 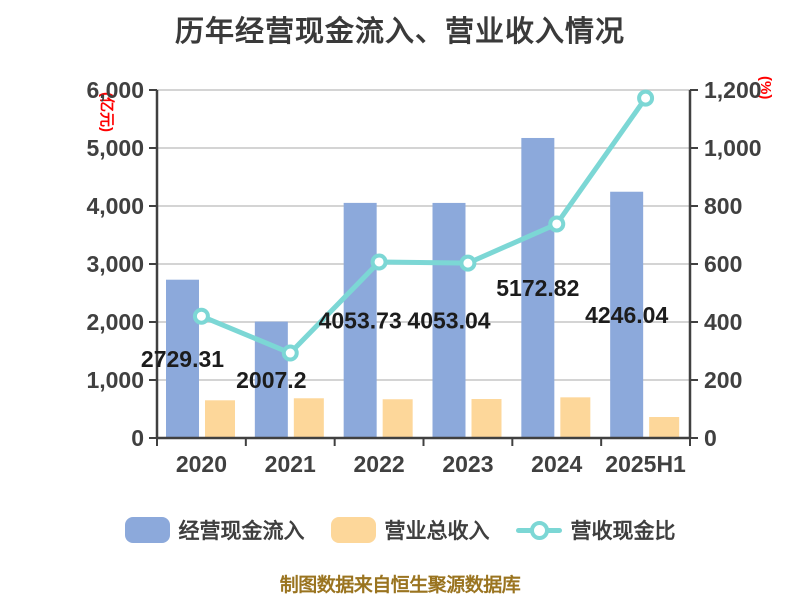 What do you see at coordinates (400, 585) in the screenshot?
I see `data-source-footnote: 制图数据来自恒生聚源数据库` at bounding box center [400, 585].